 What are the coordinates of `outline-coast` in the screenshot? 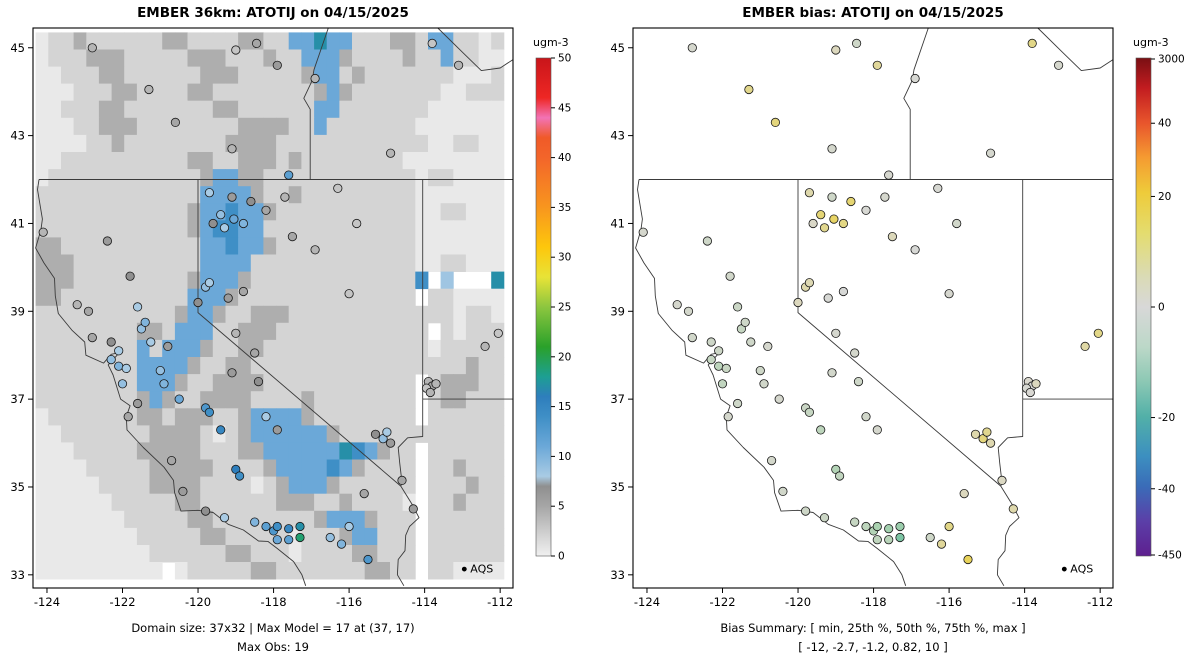 It's located at (771, 382).